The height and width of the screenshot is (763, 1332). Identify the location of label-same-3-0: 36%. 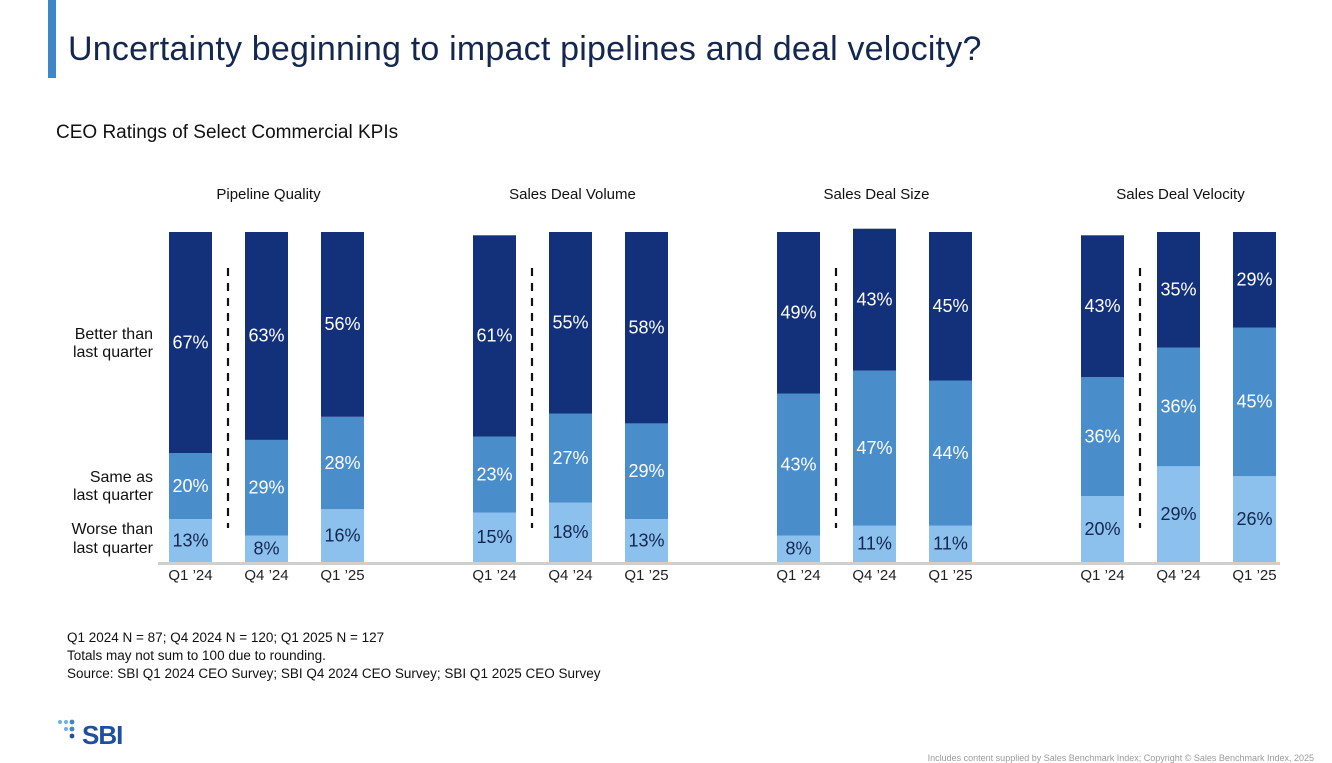
(1102, 436).